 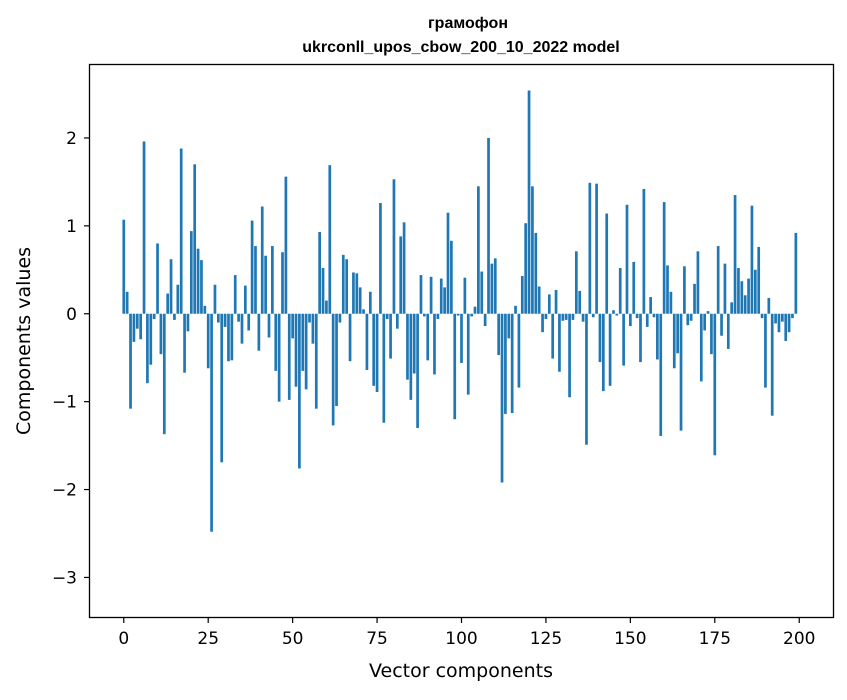 What do you see at coordinates (630, 639) in the screenshot?
I see `x-tick-label: 150` at bounding box center [630, 639].